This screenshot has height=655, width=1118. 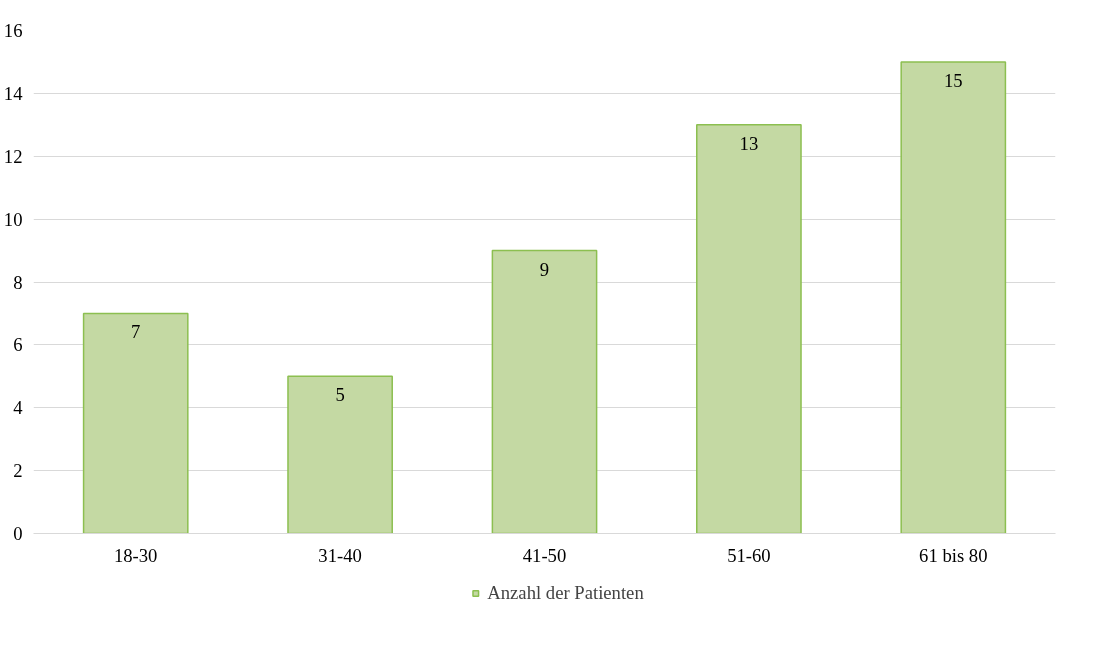 I want to click on y-tick-label: 14, so click(x=13, y=93).